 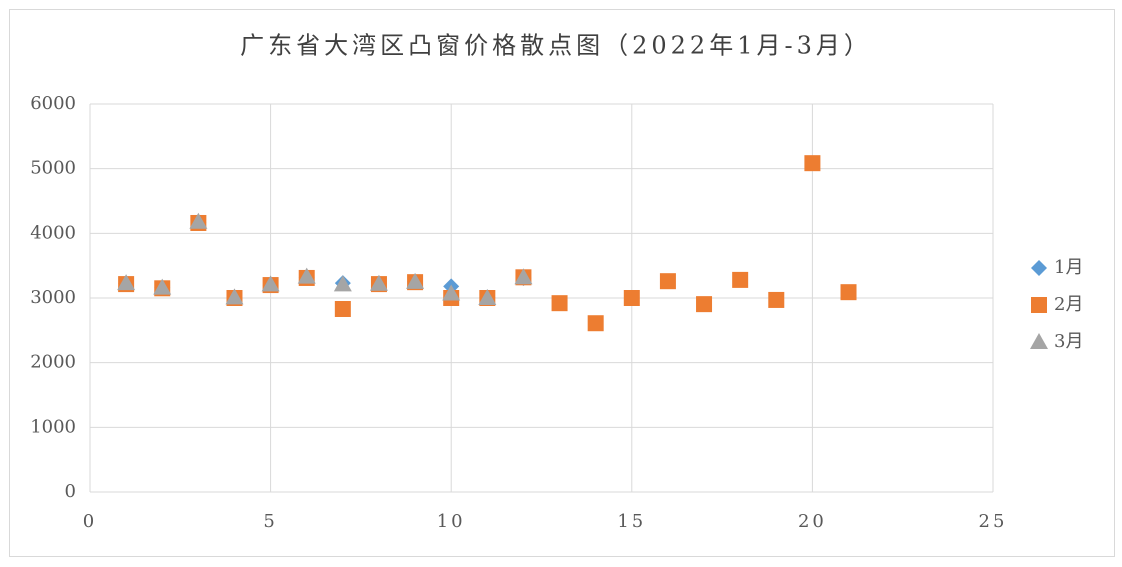 What do you see at coordinates (451, 521) in the screenshot?
I see `x-tick-label: 10` at bounding box center [451, 521].